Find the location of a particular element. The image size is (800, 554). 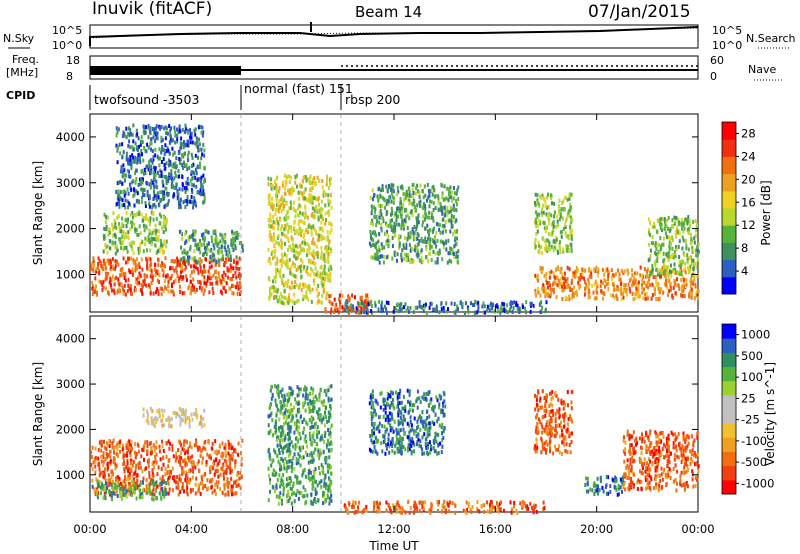

freq-left-tick-top: 18 is located at coordinates (73, 60).